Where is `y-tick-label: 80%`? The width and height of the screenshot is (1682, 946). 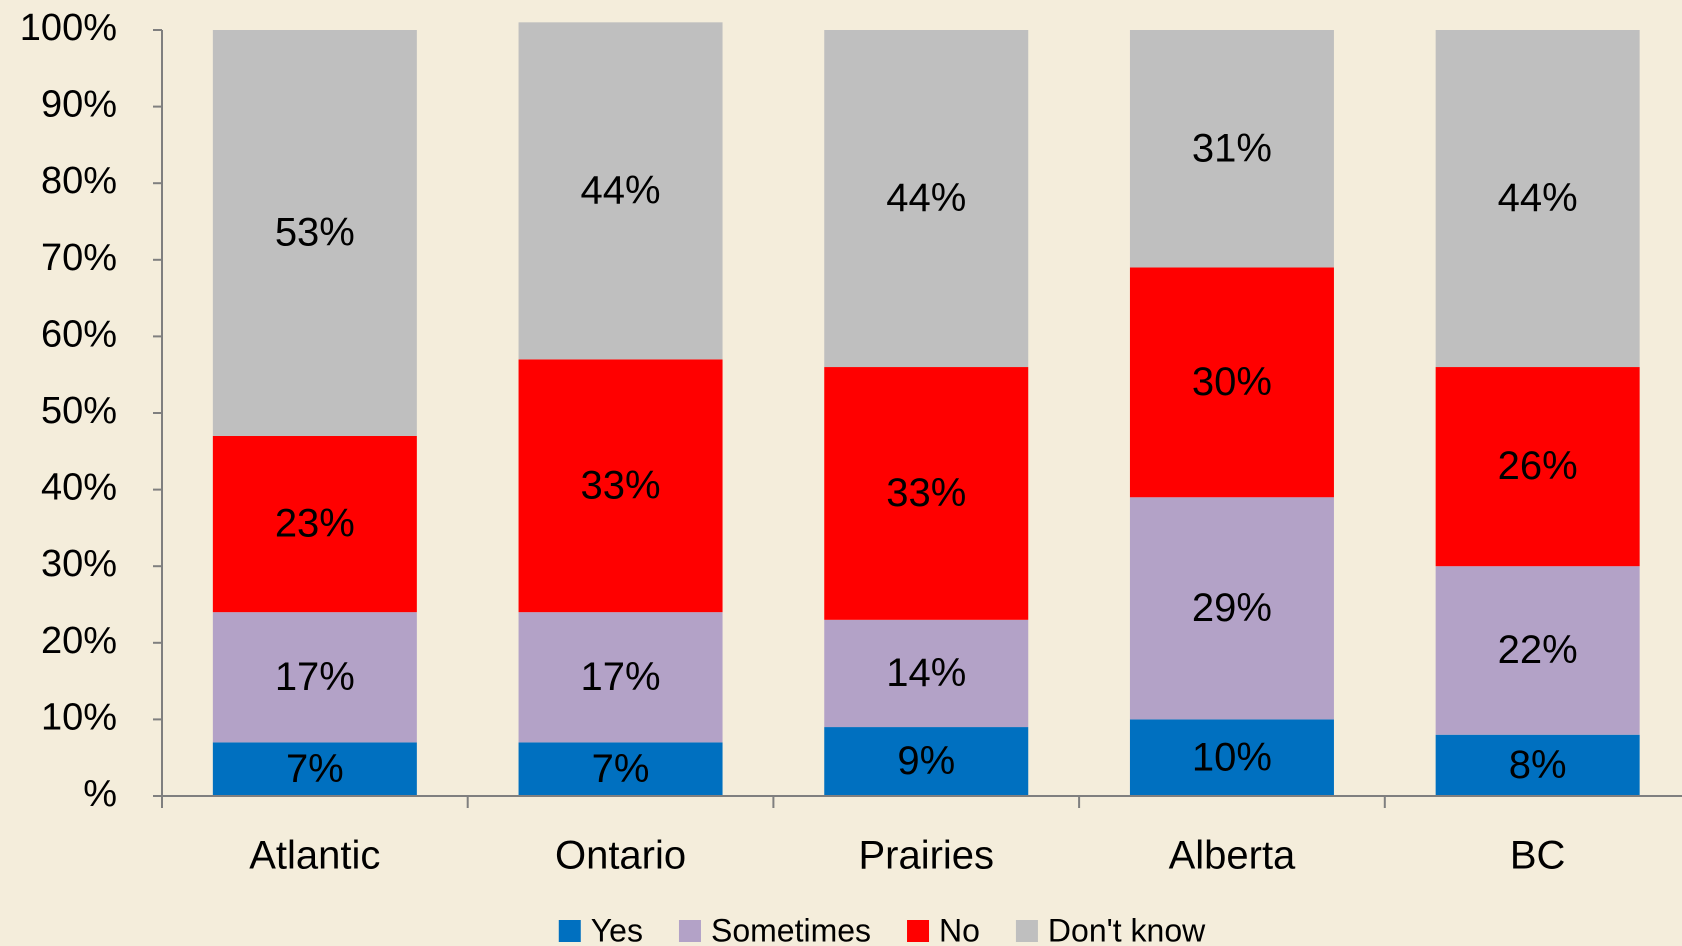
y-tick-label: 80% is located at coordinates (79, 181).